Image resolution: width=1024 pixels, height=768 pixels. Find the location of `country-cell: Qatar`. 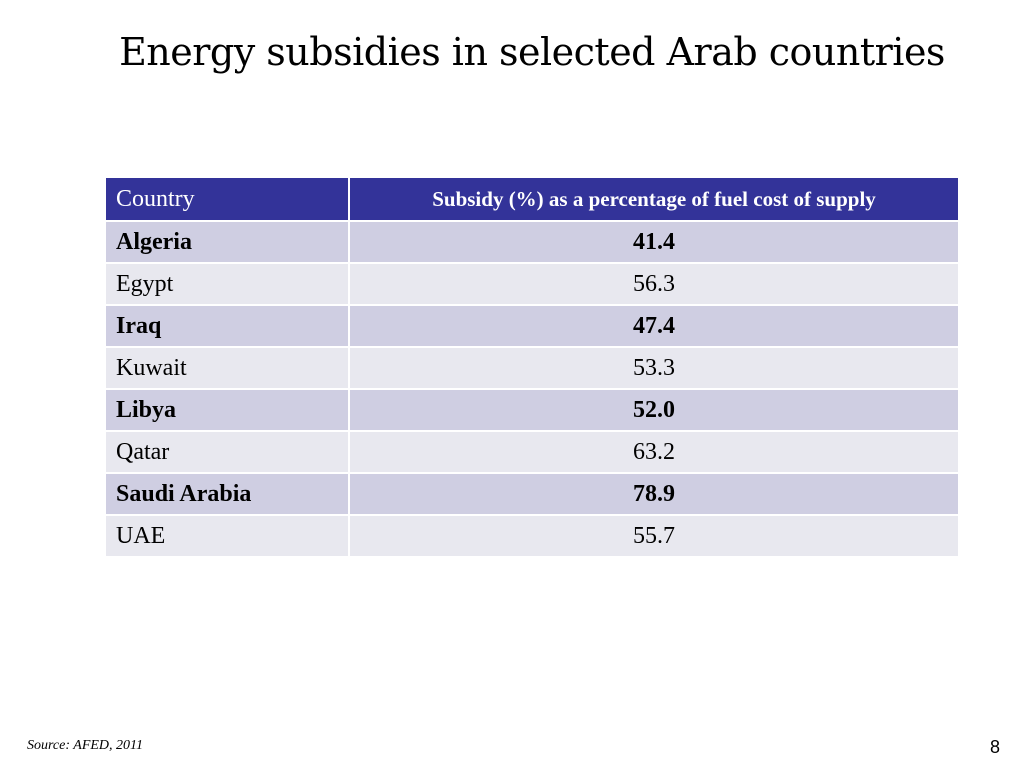

country-cell: Qatar is located at coordinates (227, 452).